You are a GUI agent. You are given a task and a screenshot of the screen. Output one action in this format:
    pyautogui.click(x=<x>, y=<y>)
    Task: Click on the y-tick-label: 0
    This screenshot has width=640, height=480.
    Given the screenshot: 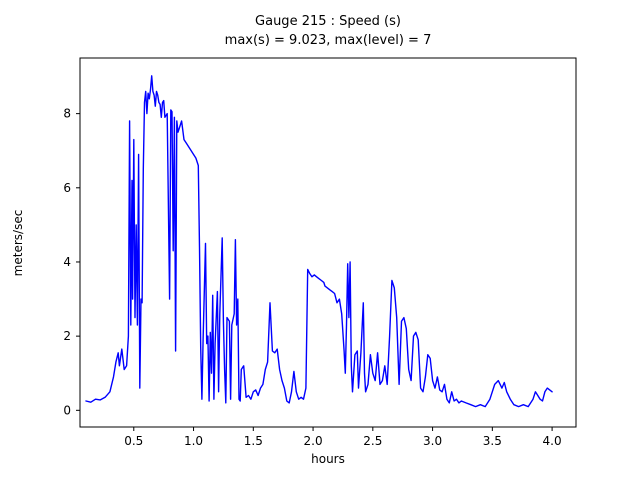 What is the action you would take?
    pyautogui.click(x=67, y=410)
    